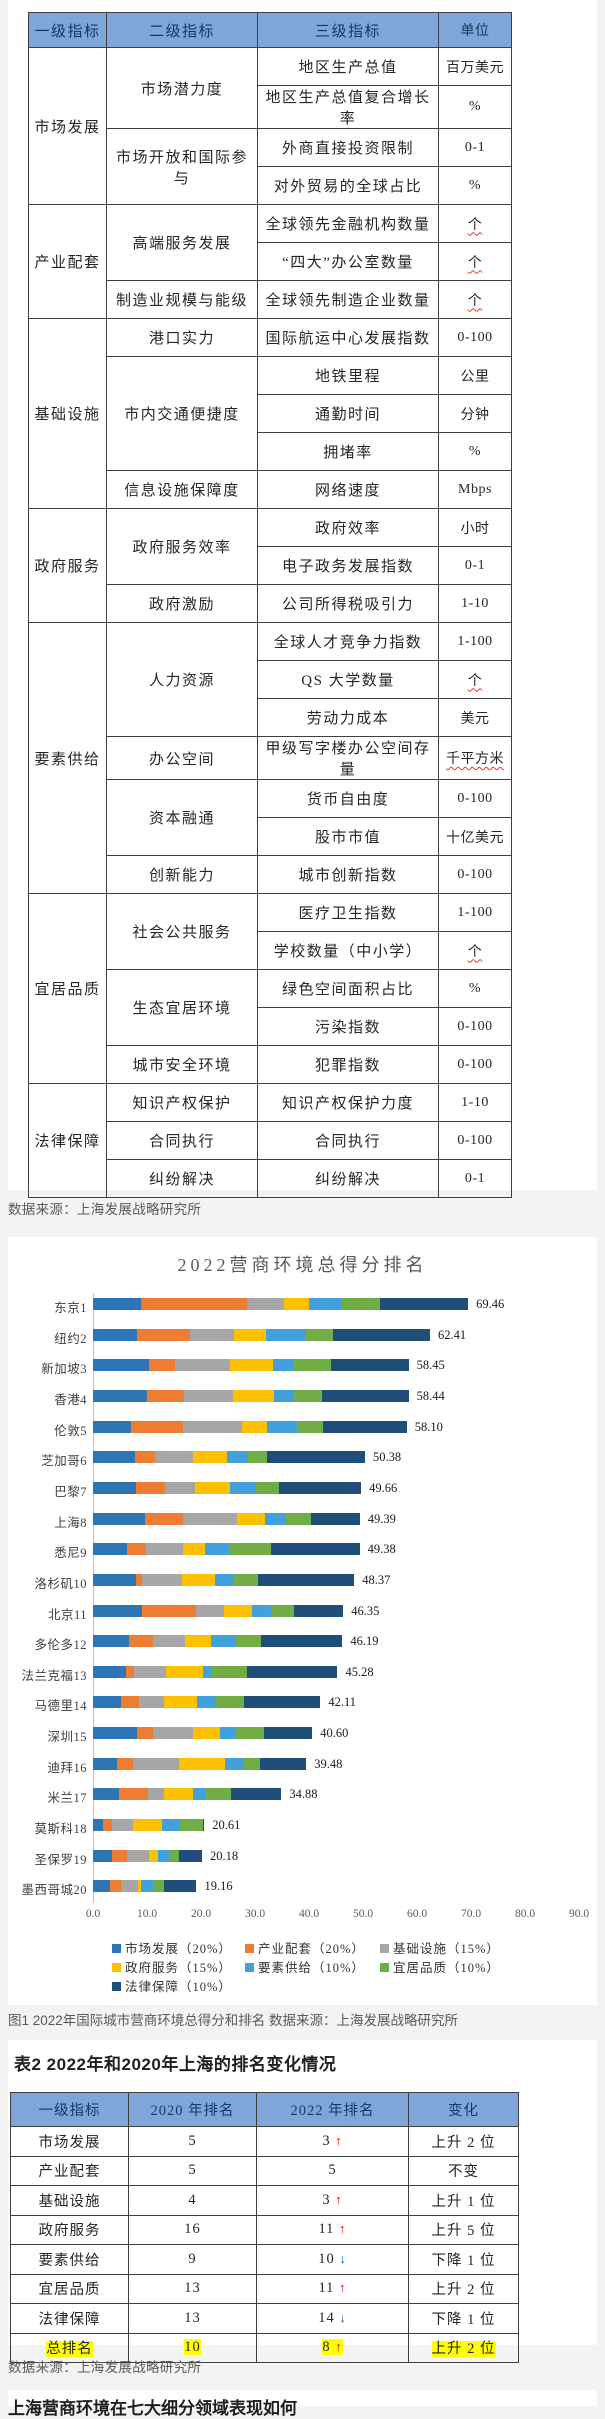  What do you see at coordinates (475, 223) in the screenshot?
I see `unit-cell: 个` at bounding box center [475, 223].